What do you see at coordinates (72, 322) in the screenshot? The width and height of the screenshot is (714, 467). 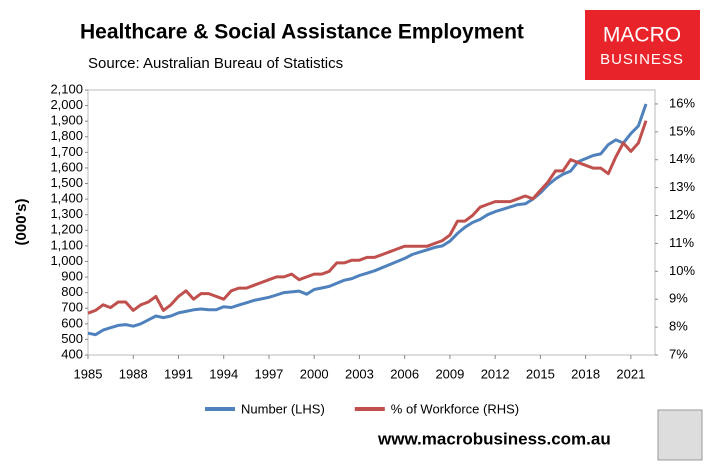 I see `y-tick-label: 600` at bounding box center [72, 322].